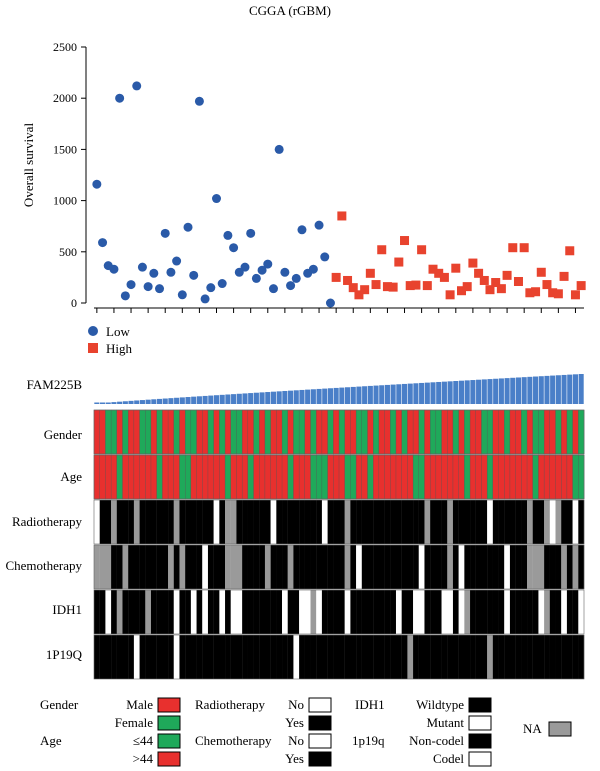 The image size is (600, 771). What do you see at coordinates (445, 722) in the screenshot?
I see `legend-item-mutant: Mutant` at bounding box center [445, 722].